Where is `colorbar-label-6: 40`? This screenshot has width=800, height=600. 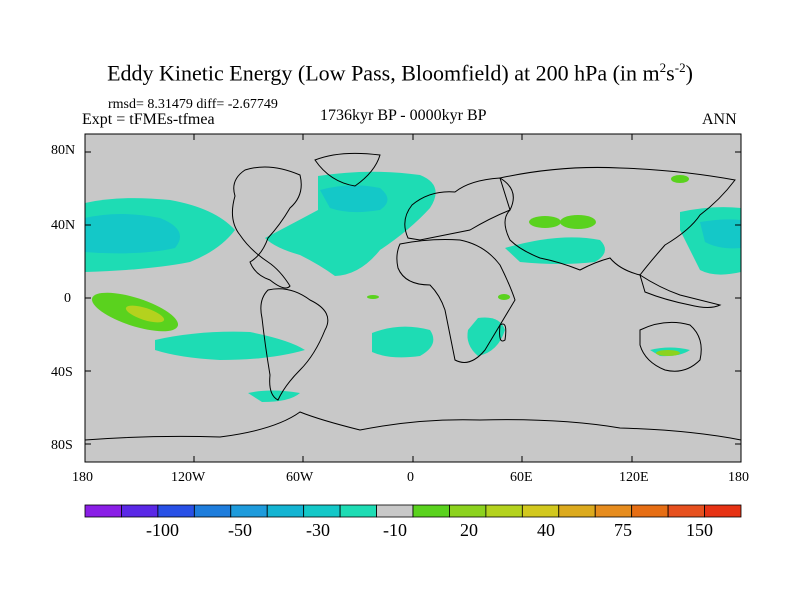 colorbar-label-6: 40 is located at coordinates (546, 530).